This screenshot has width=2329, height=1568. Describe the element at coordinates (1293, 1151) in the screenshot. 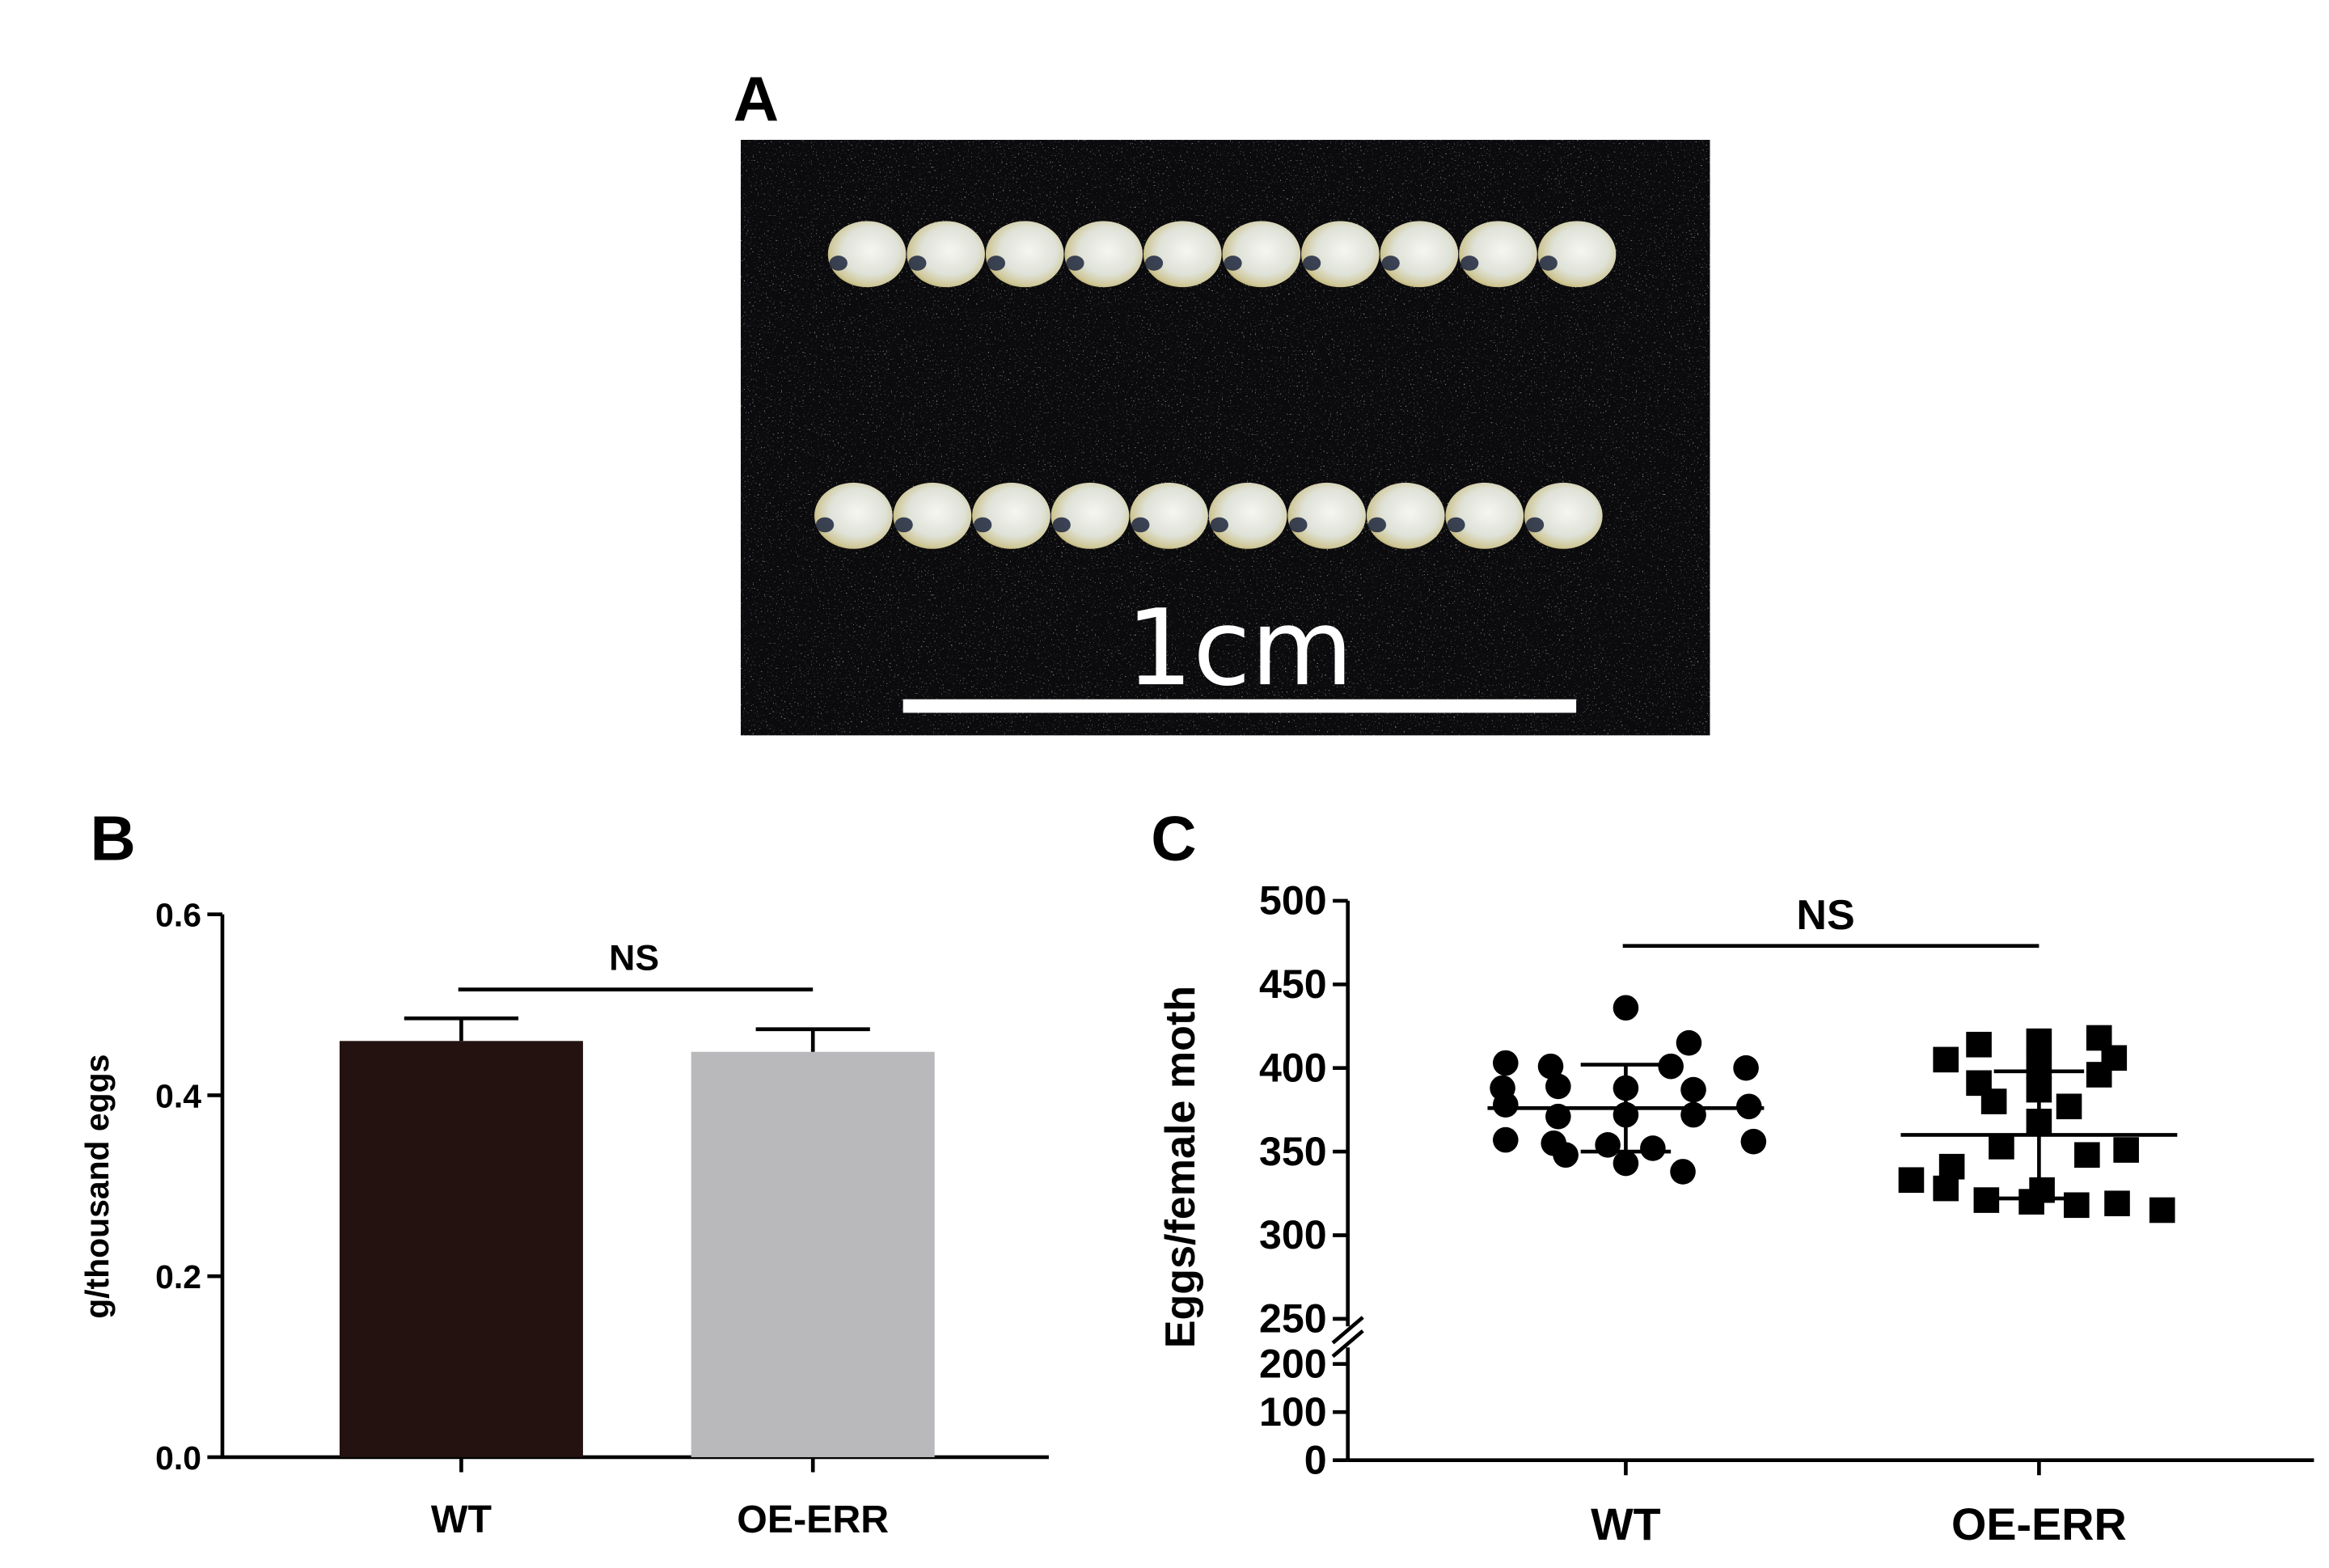

I see `chart-c-y-tick-label: 350` at that location.